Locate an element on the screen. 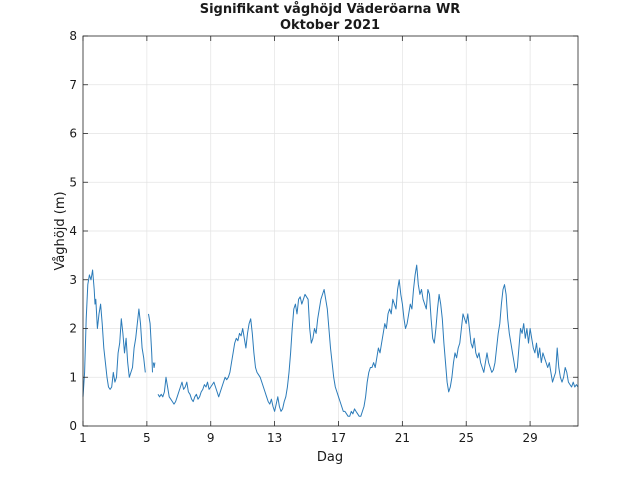  x-tick-label-1: 5 is located at coordinates (147, 438).